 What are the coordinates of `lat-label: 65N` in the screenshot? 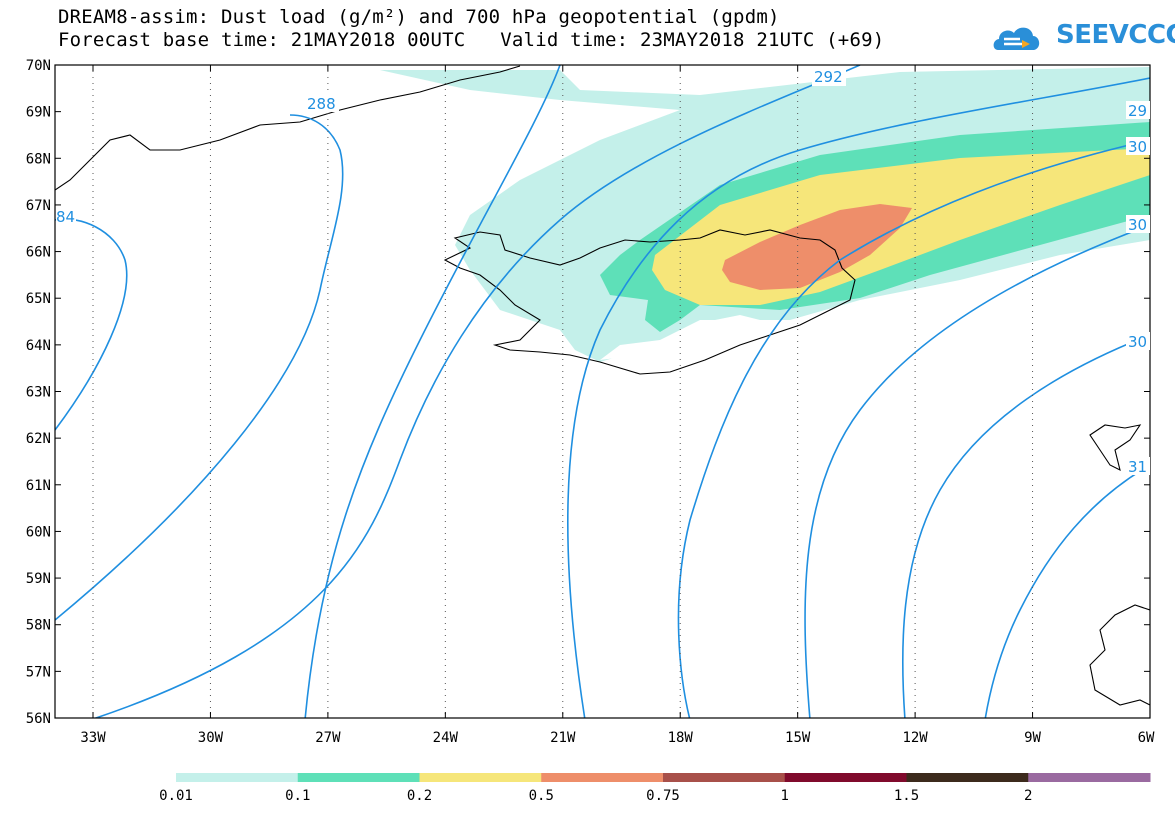 It's located at (38, 299).